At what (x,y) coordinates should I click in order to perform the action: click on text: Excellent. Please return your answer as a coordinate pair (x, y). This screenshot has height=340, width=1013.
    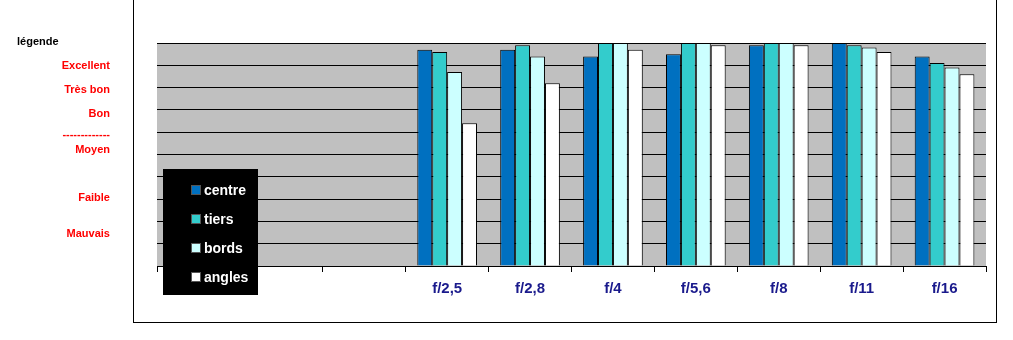
    Looking at the image, I should click on (85, 65).